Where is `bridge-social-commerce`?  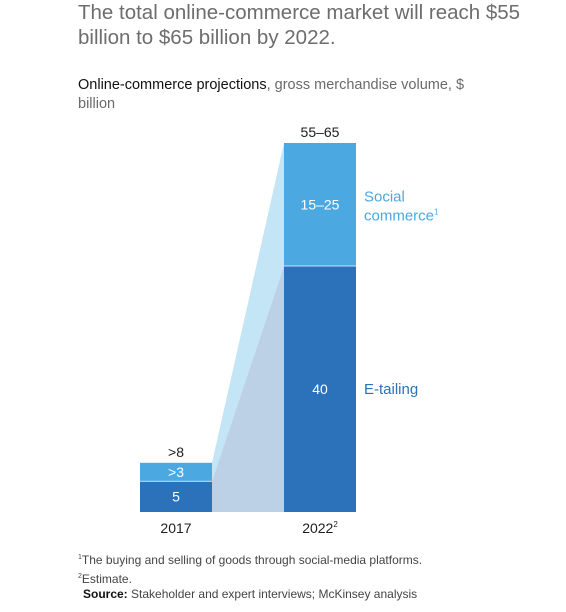
bridge-social-commerce is located at coordinates (248, 312).